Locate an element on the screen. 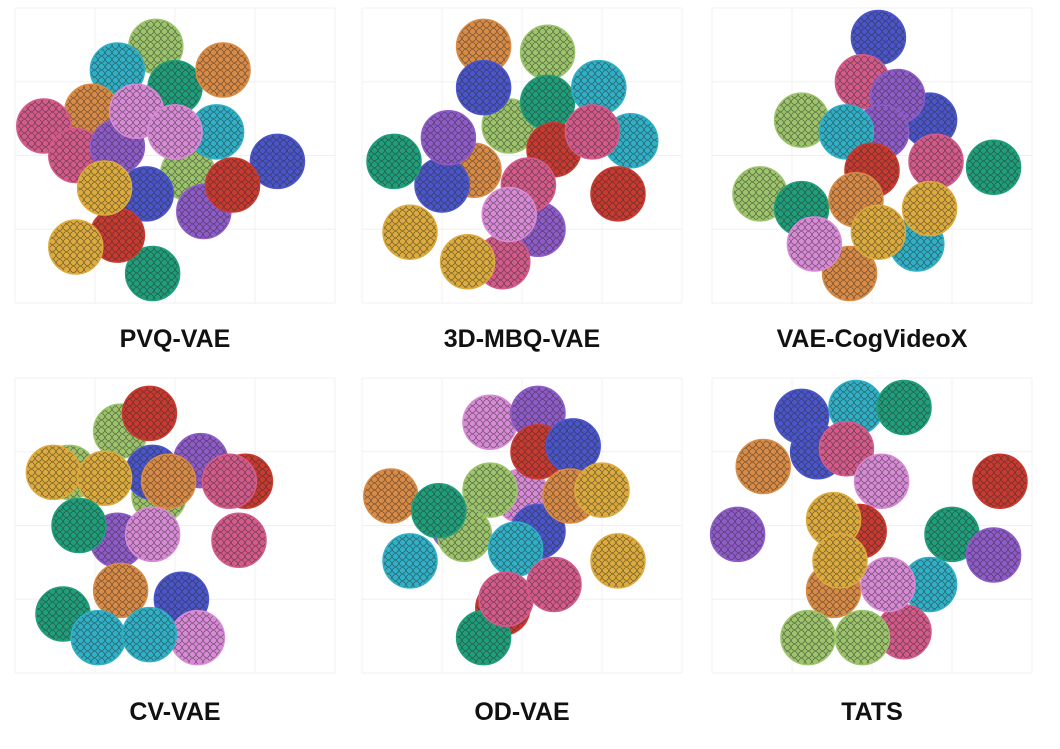 Image resolution: width=1060 pixels, height=749 pixels. chart-title: CV-VAE is located at coordinates (174, 712).